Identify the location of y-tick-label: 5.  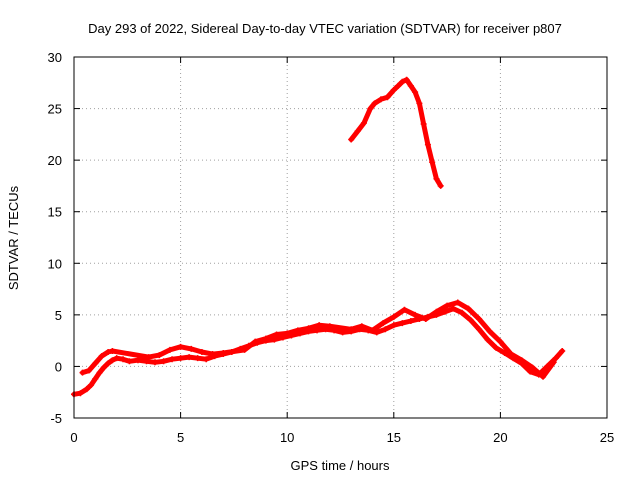
(58, 315).